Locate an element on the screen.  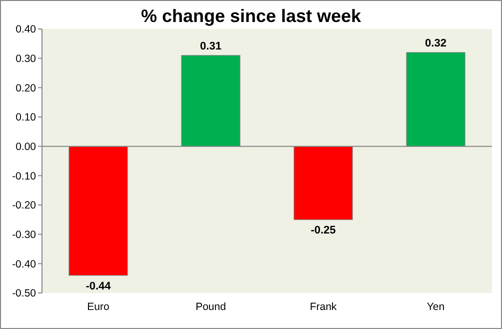
y-tick-label: -0.20 is located at coordinates (24, 206).